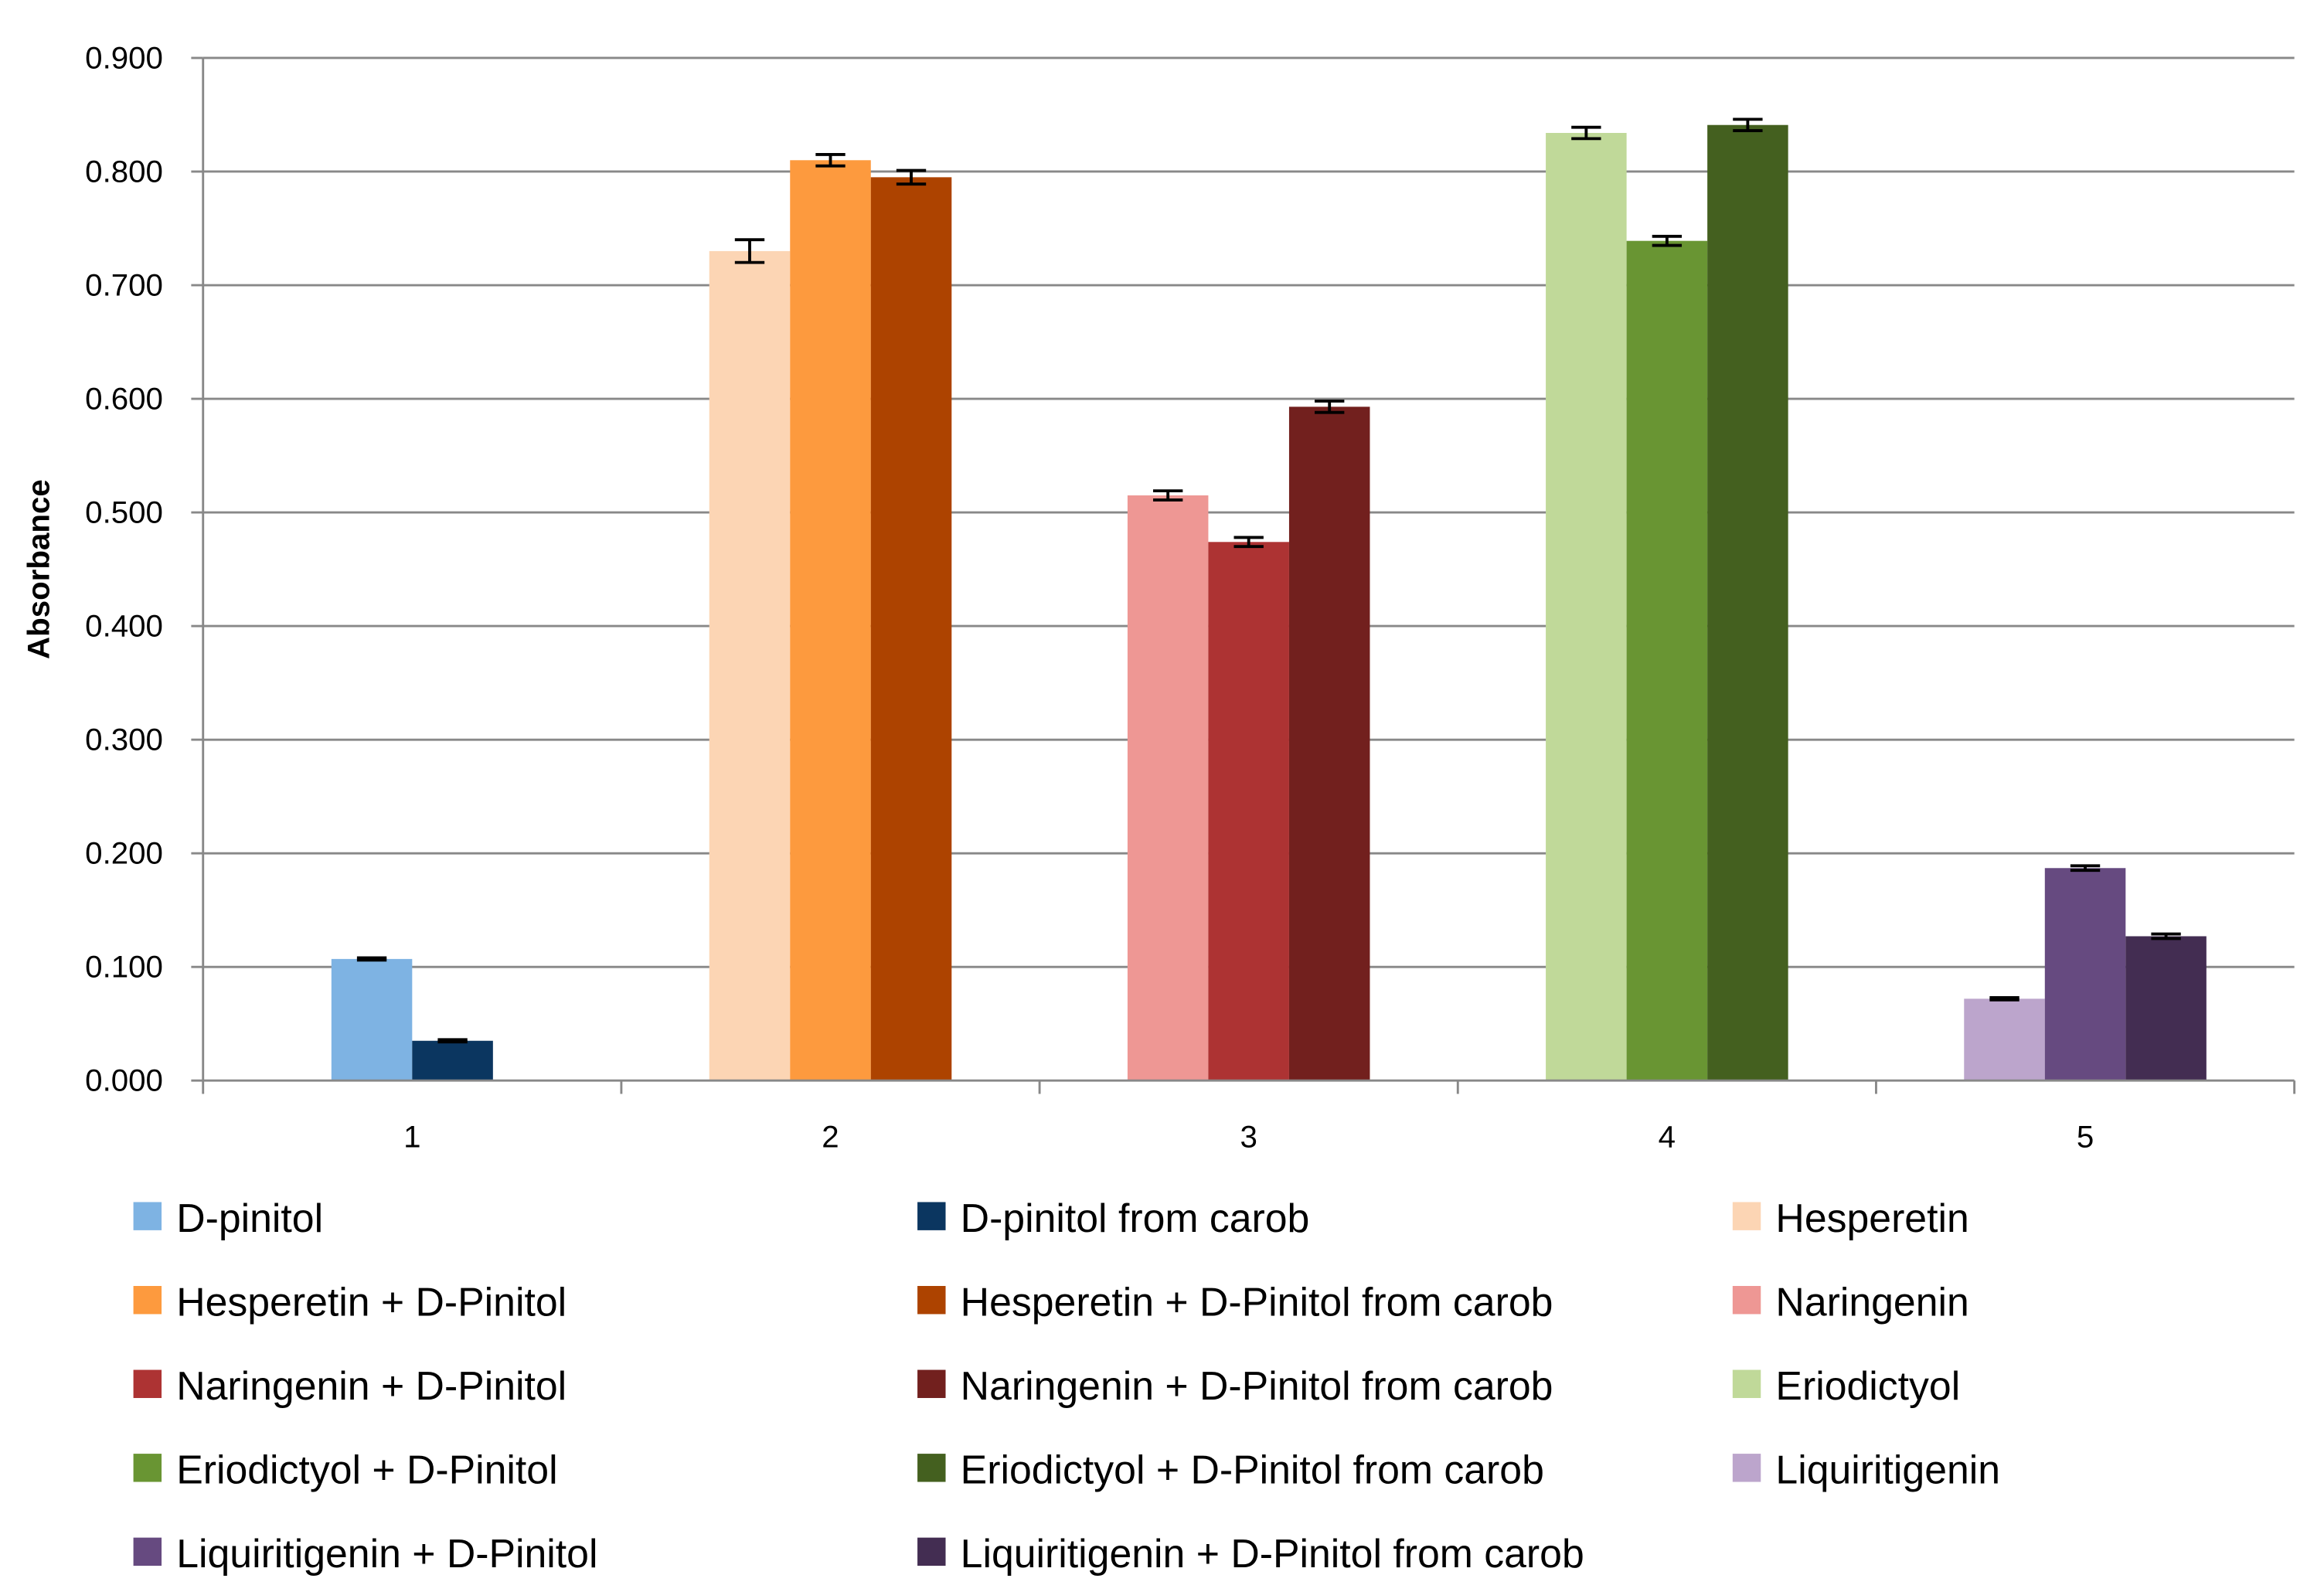  I want to click on x-tick-label: 1, so click(411, 1137).